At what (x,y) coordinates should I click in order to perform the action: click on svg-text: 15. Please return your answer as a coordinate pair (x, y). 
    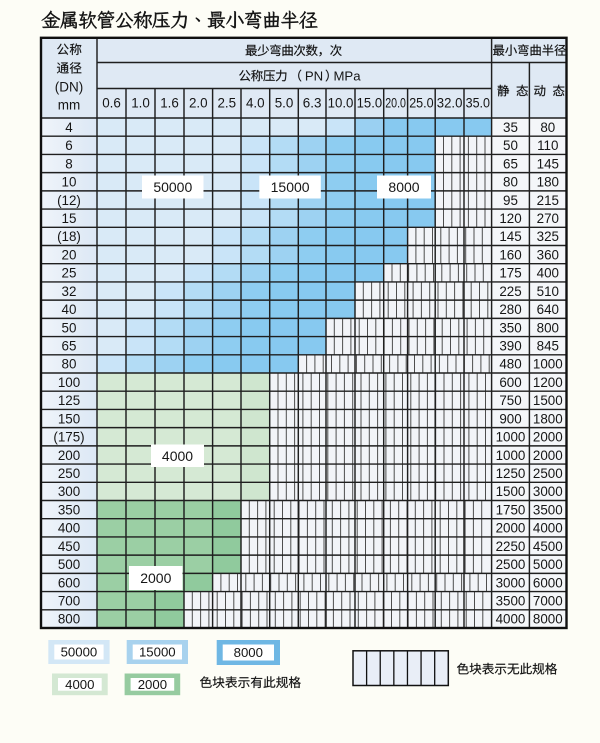
    Looking at the image, I should click on (69, 218).